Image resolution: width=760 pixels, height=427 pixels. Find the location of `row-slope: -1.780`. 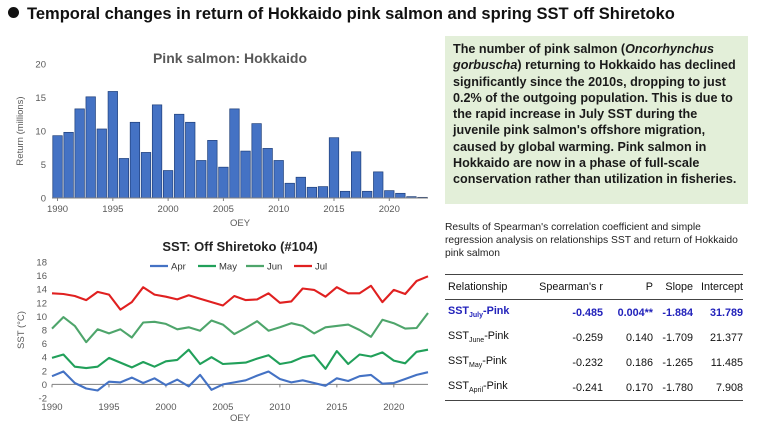

row-slope: -1.780 is located at coordinates (673, 388).